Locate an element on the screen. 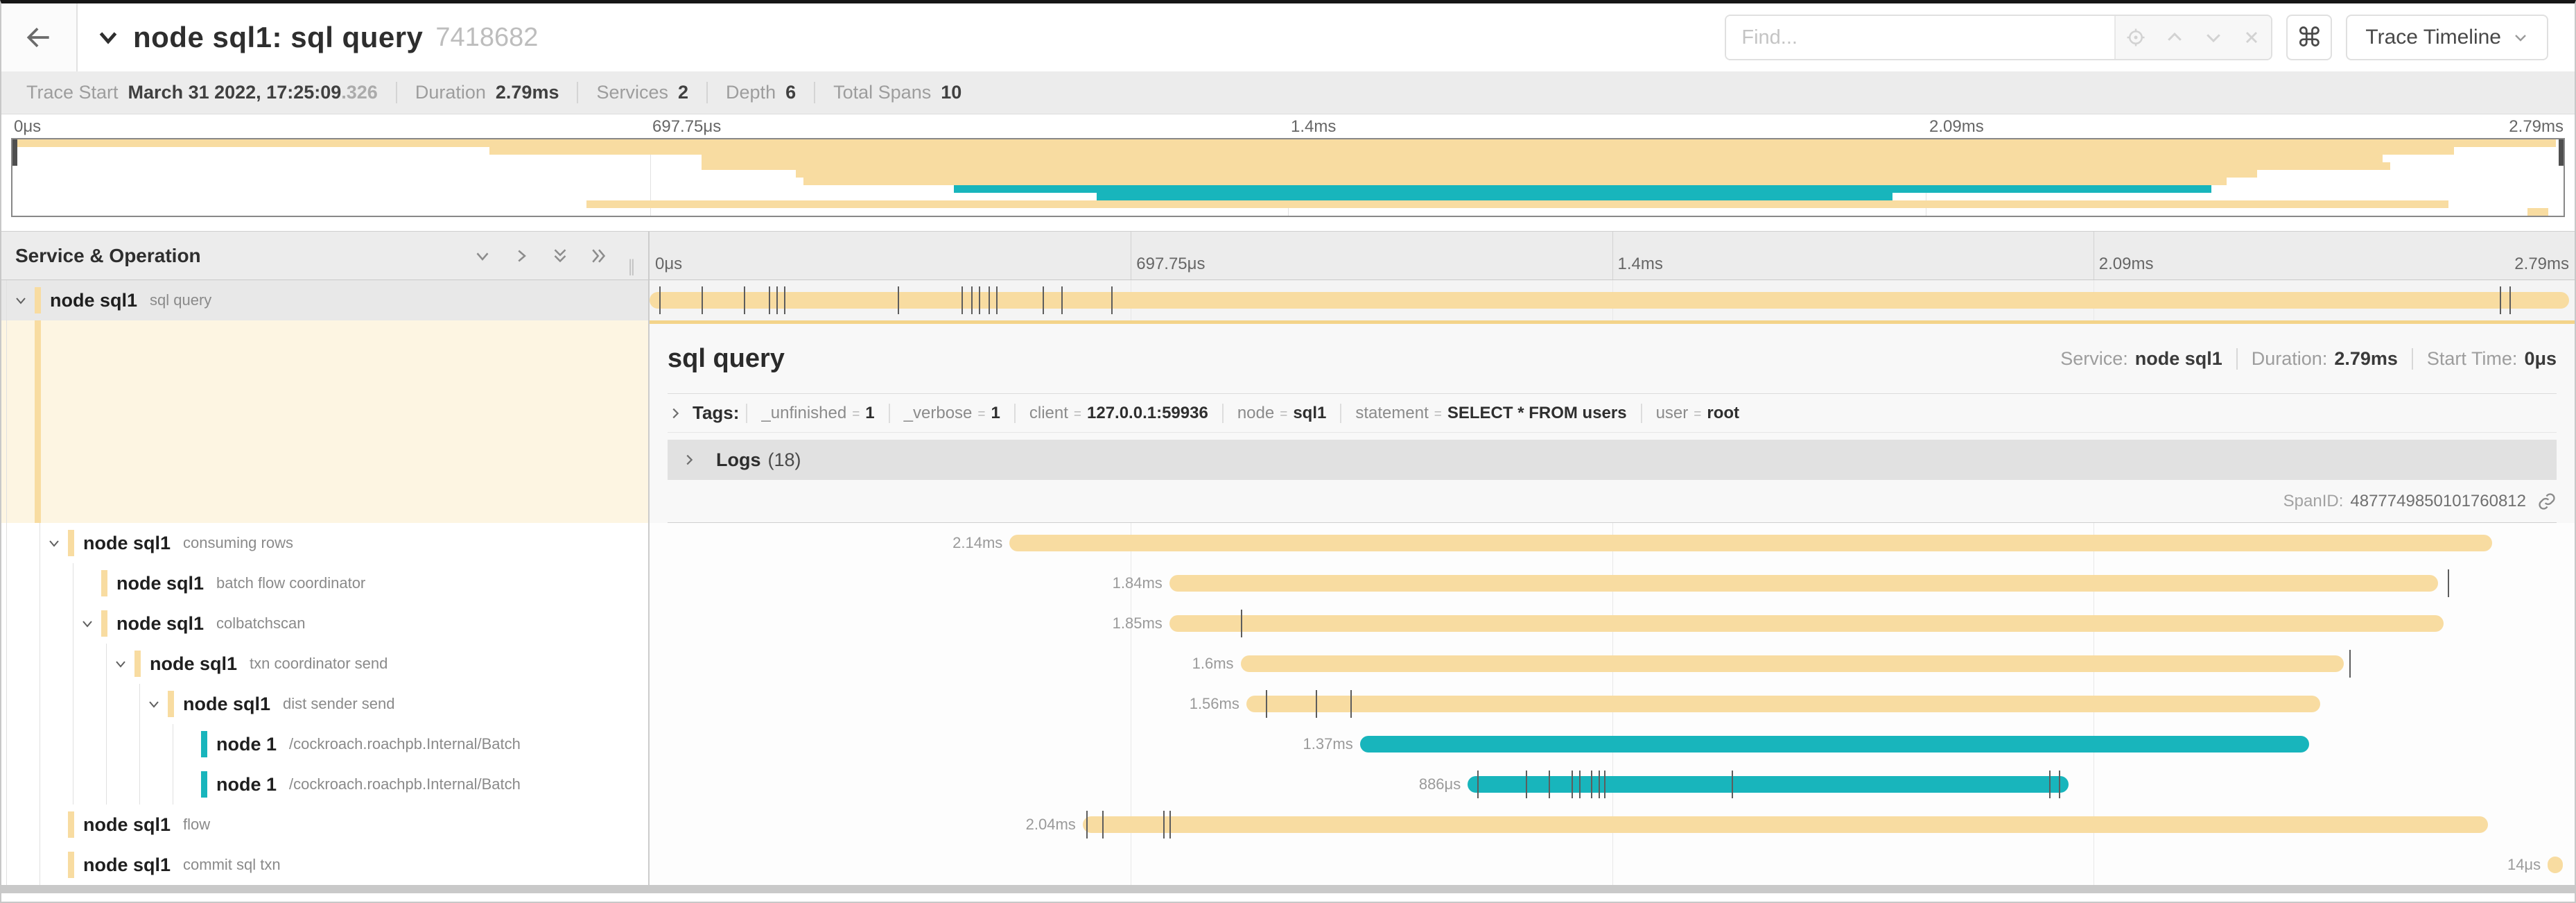  back-button is located at coordinates (39, 37).